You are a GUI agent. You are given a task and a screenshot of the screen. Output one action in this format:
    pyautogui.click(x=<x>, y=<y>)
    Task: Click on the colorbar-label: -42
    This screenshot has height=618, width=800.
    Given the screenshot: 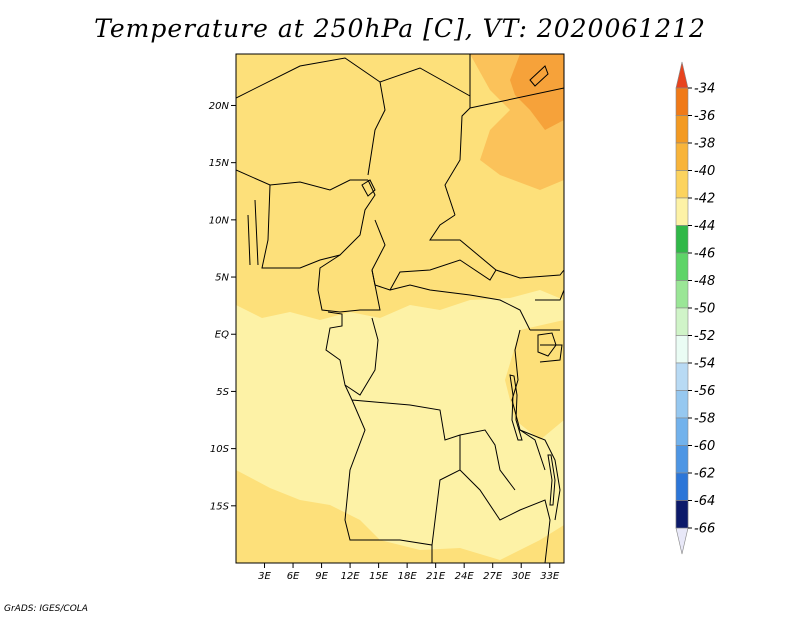 What is the action you would take?
    pyautogui.click(x=704, y=199)
    